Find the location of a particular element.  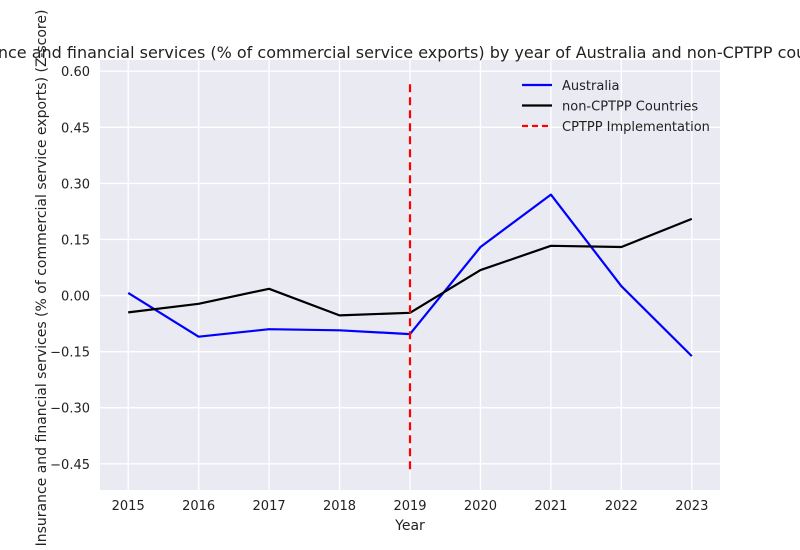

x-tick-label: 2015 is located at coordinates (128, 506).